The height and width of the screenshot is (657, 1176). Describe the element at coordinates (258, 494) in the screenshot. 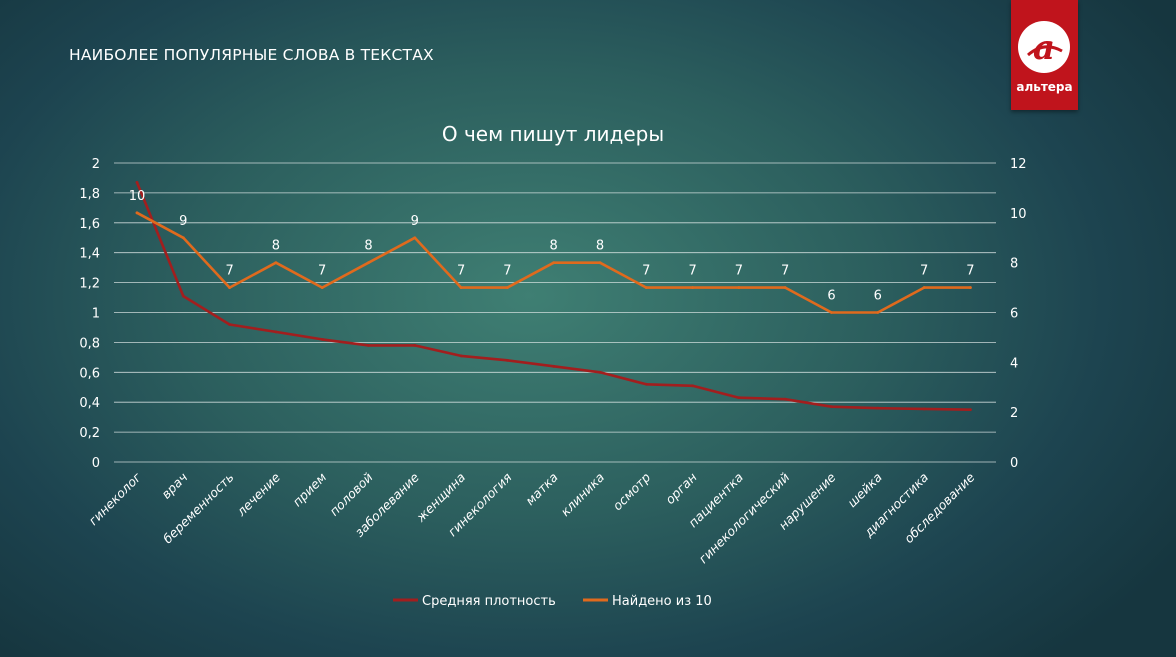

I see `x-category-label: лечение` at that location.